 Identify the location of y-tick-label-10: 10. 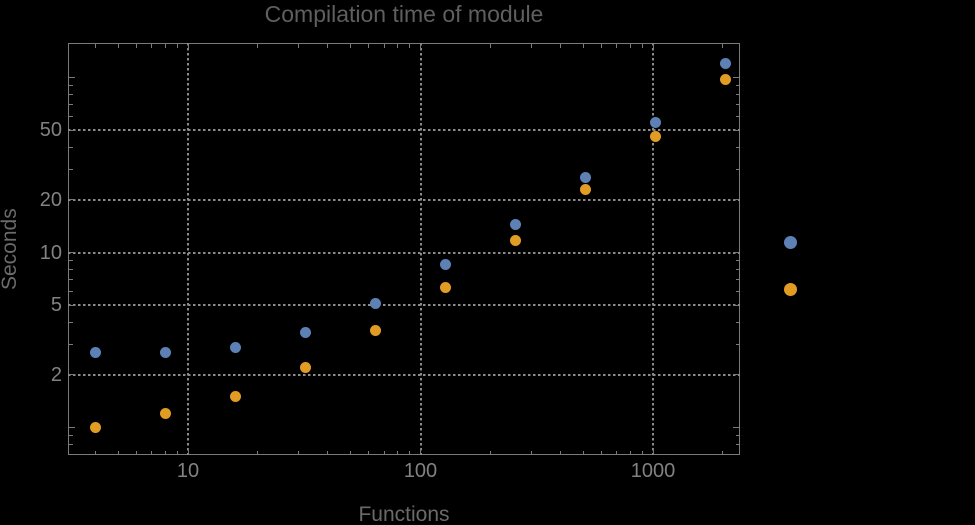
(50, 252).